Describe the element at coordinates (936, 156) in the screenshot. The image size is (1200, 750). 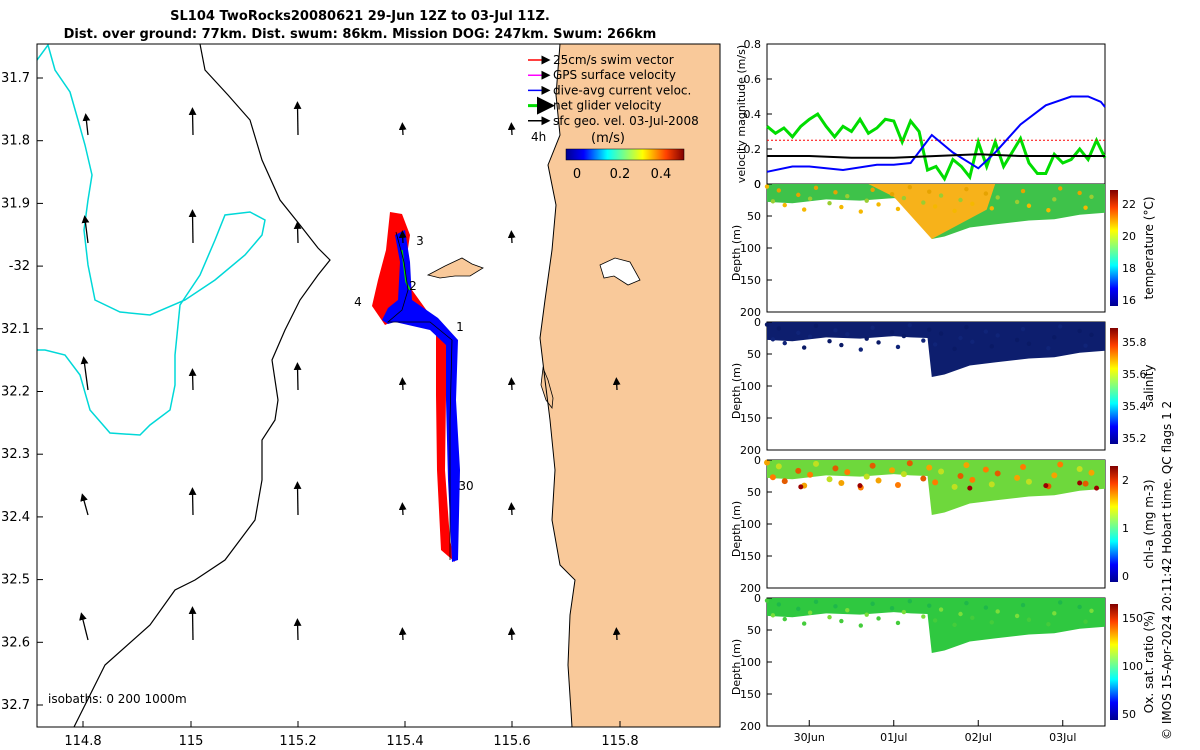
I see `velocity-series-line` at that location.